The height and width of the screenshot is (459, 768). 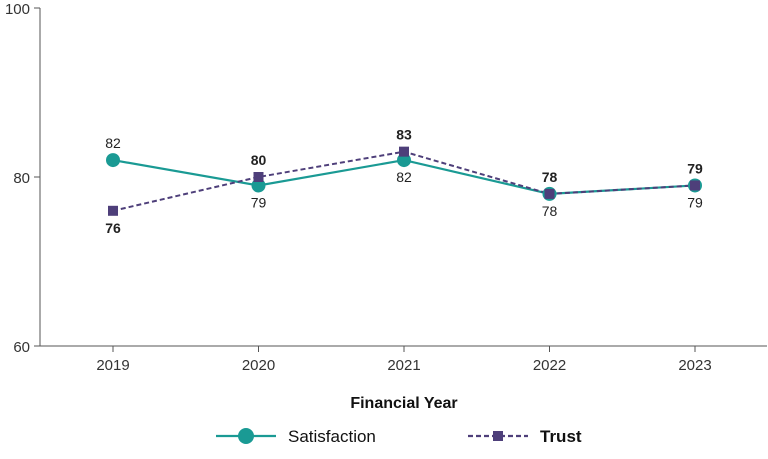 I want to click on data-label-trust: 83, so click(x=404, y=135).